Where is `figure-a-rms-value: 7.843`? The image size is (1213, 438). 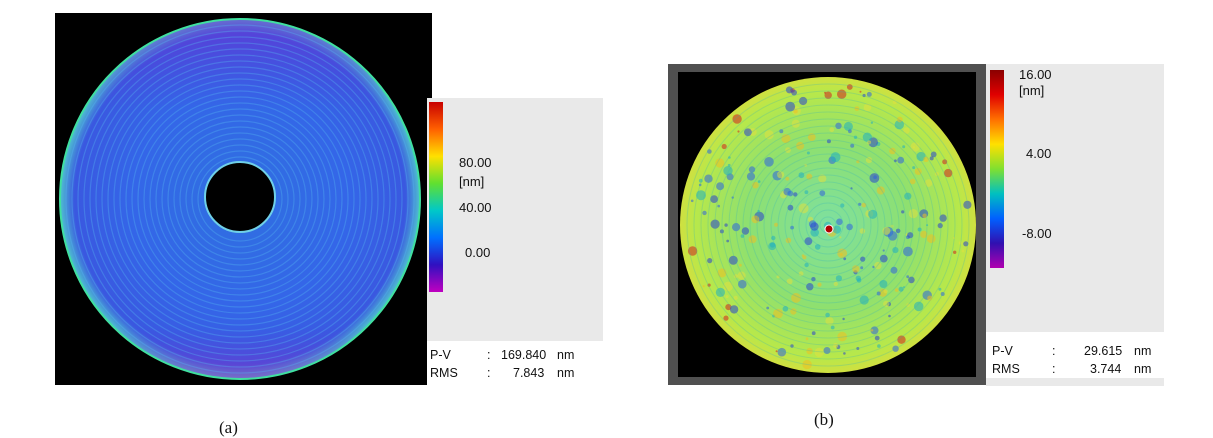 figure-a-rms-value: 7.843 is located at coordinates (529, 373).